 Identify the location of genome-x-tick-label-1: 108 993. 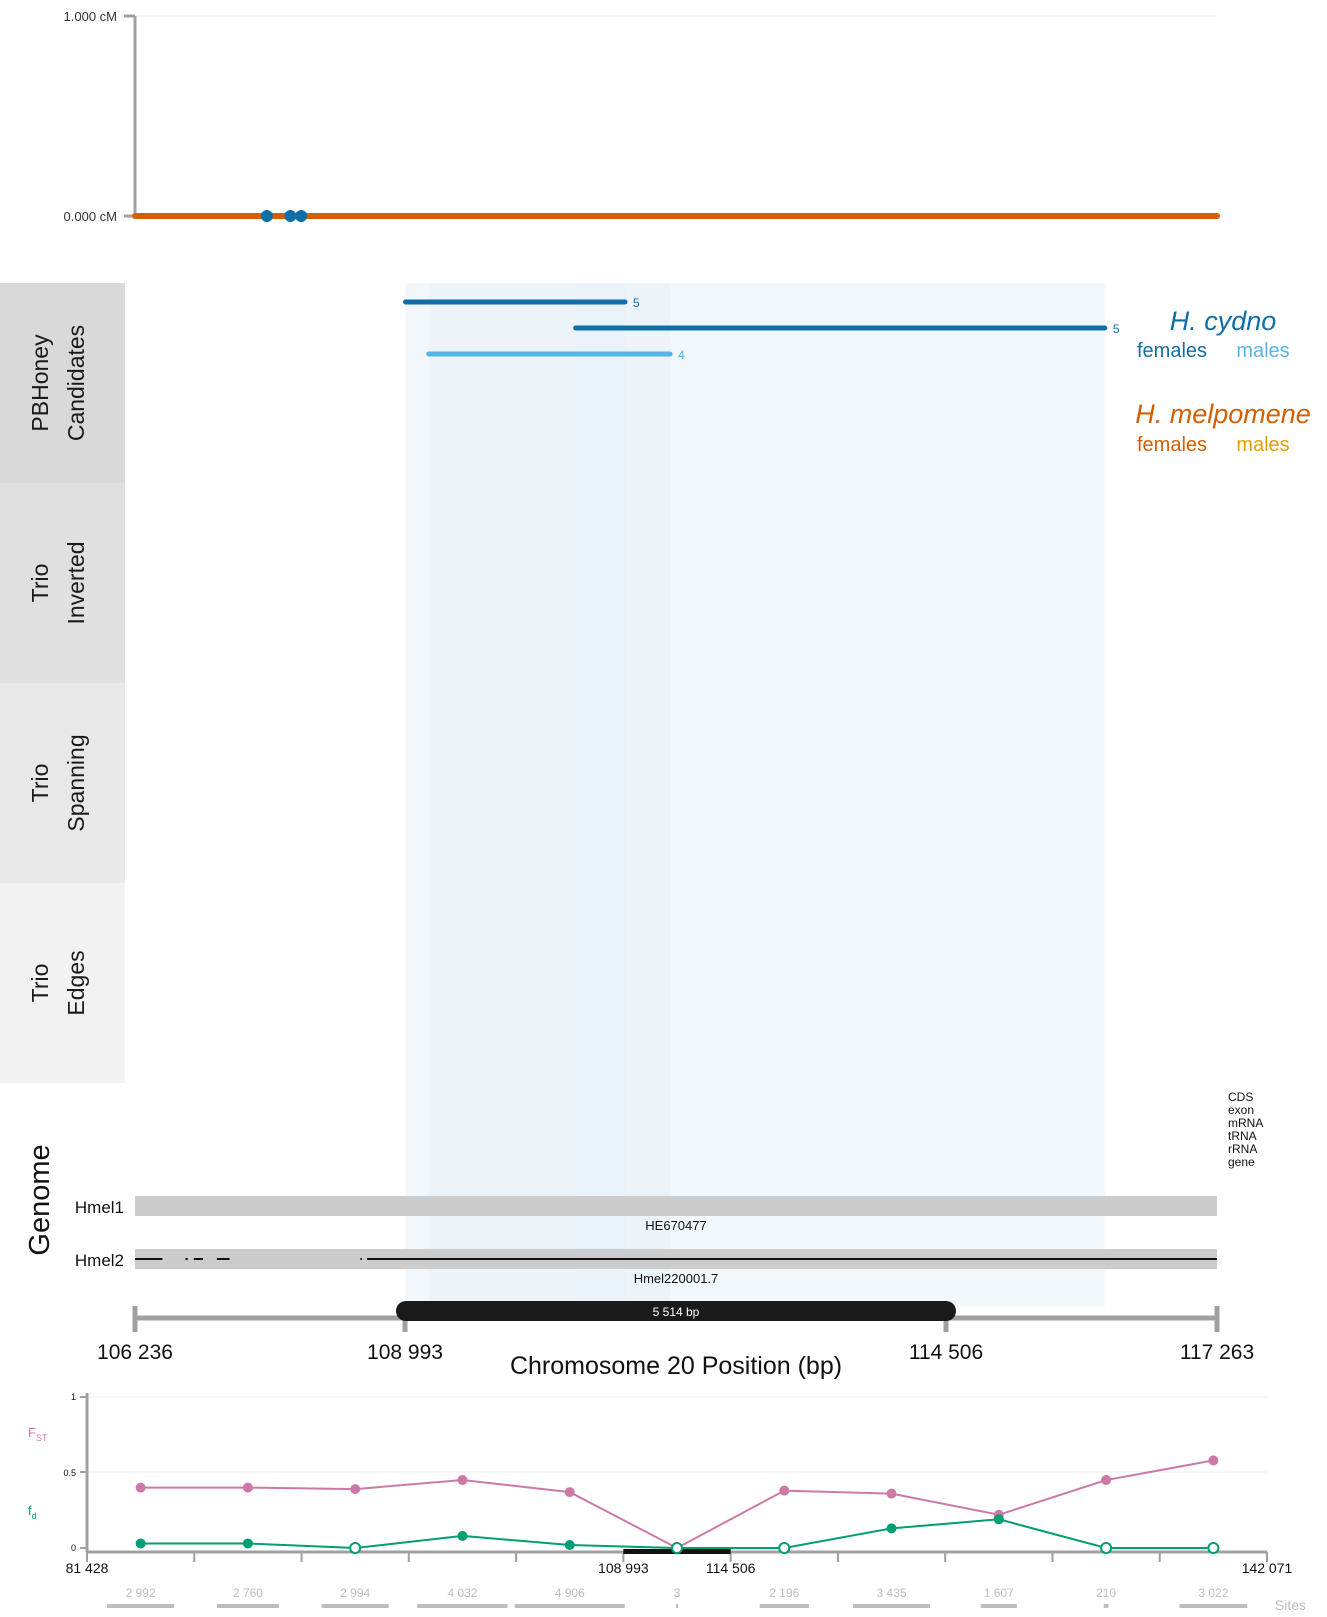
(405, 1352).